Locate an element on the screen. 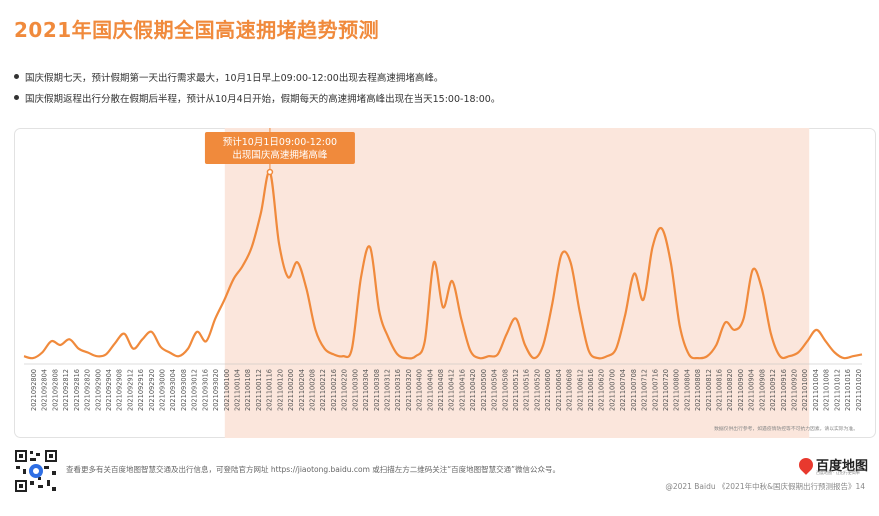 The image size is (879, 516). x-tick-label: 2021100104 is located at coordinates (238, 390).